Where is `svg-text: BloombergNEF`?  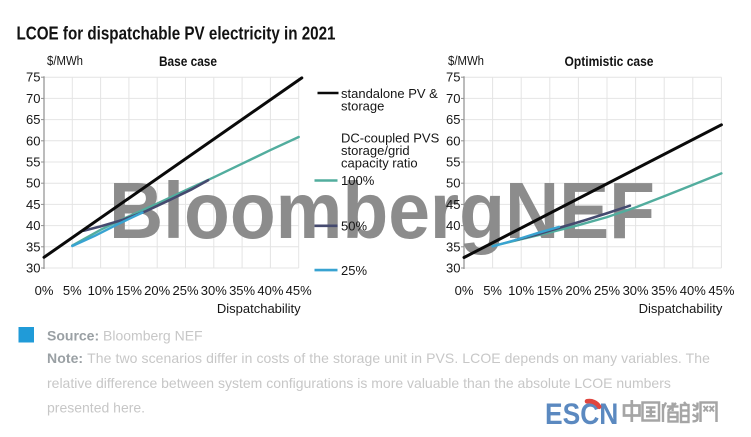 svg-text: BloombergNEF is located at coordinates (382, 210).